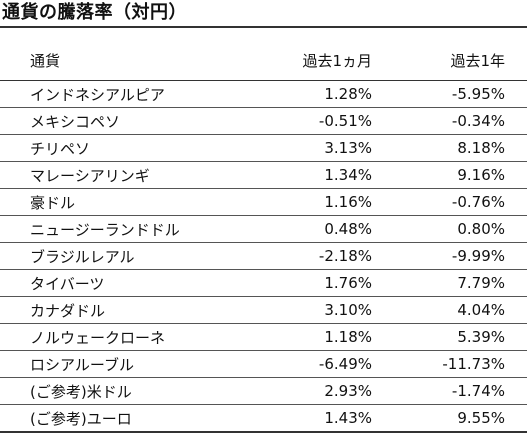 The image size is (527, 444). I want to click on change-1-year: -0.34%, so click(460, 121).